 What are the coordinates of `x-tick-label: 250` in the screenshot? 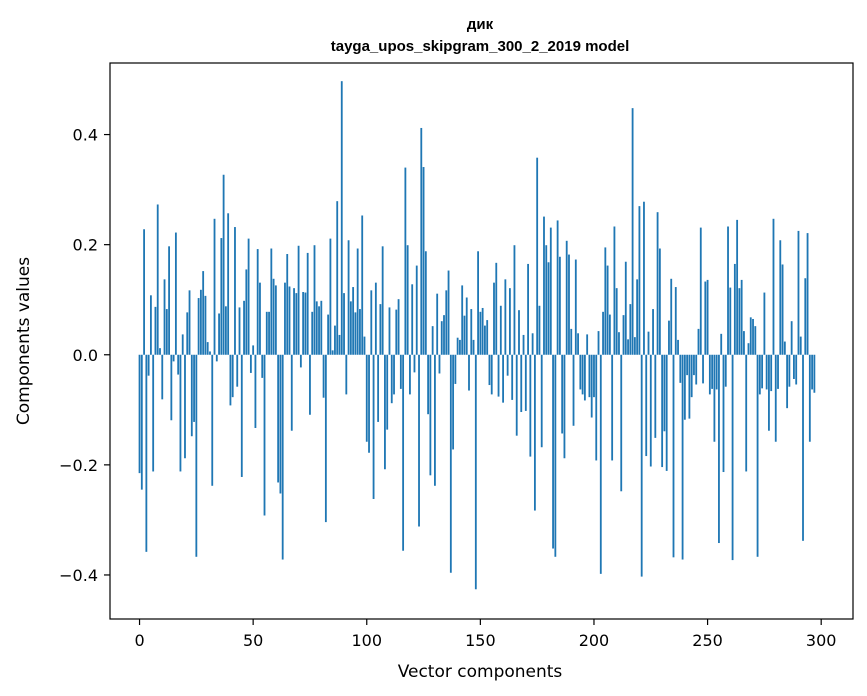 It's located at (707, 640).